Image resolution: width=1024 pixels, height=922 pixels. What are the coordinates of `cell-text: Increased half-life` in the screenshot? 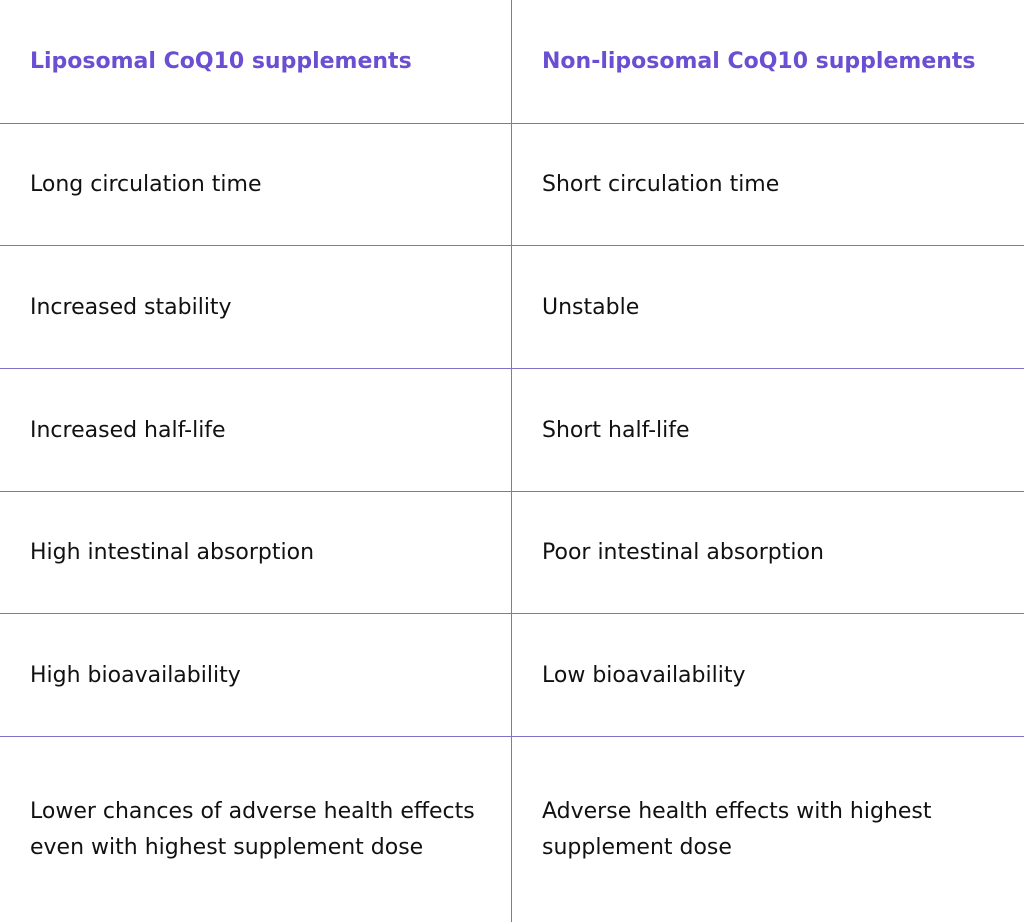 It's located at (128, 430).